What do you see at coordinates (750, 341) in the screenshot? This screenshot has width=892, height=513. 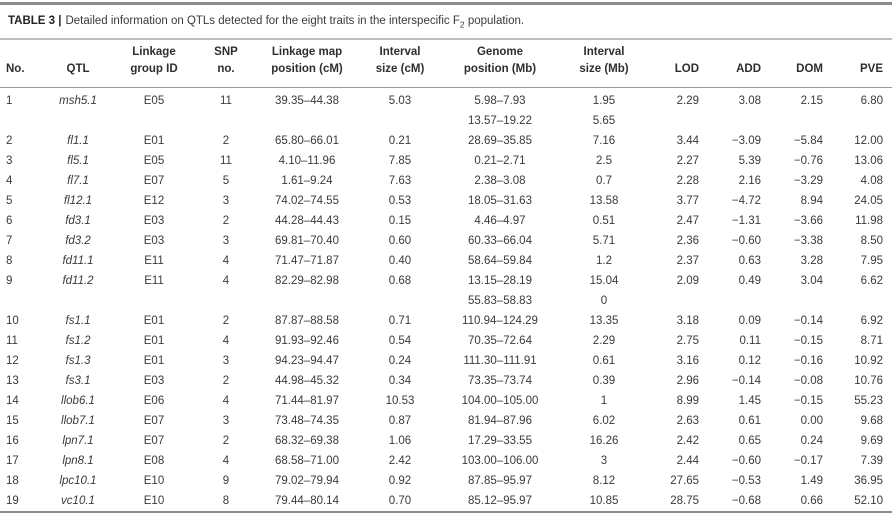 I see `cell-add: 0.11` at bounding box center [750, 341].